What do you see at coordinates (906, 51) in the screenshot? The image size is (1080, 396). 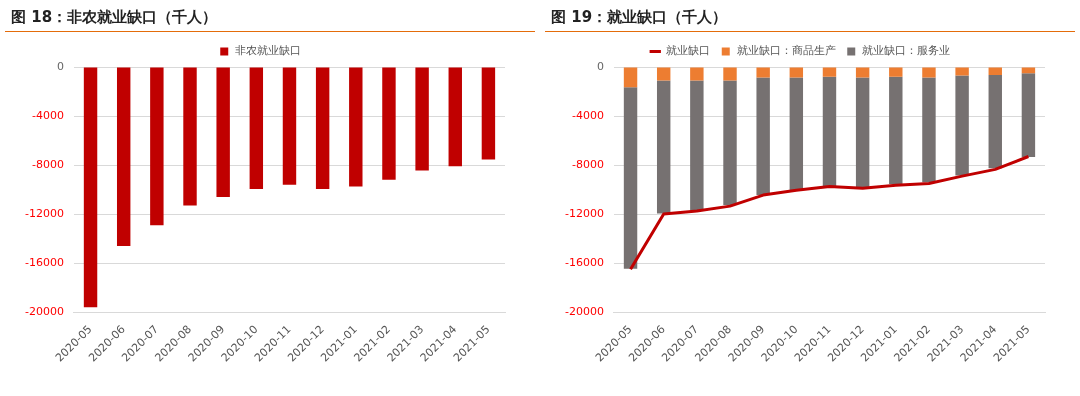 I see `legend-label: 就业缺口：服务业` at bounding box center [906, 51].